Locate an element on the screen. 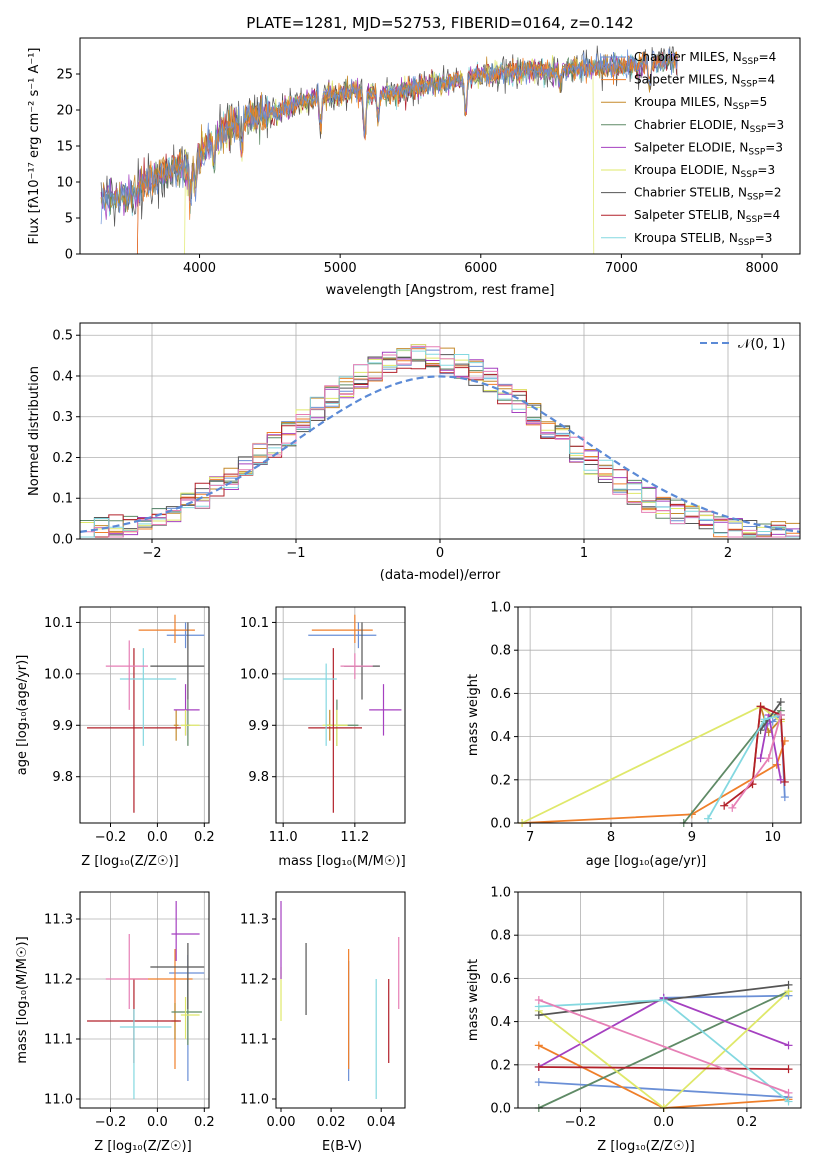 This screenshot has height=1174, width=819. mass-z-plot-area is located at coordinates (146, 1000).